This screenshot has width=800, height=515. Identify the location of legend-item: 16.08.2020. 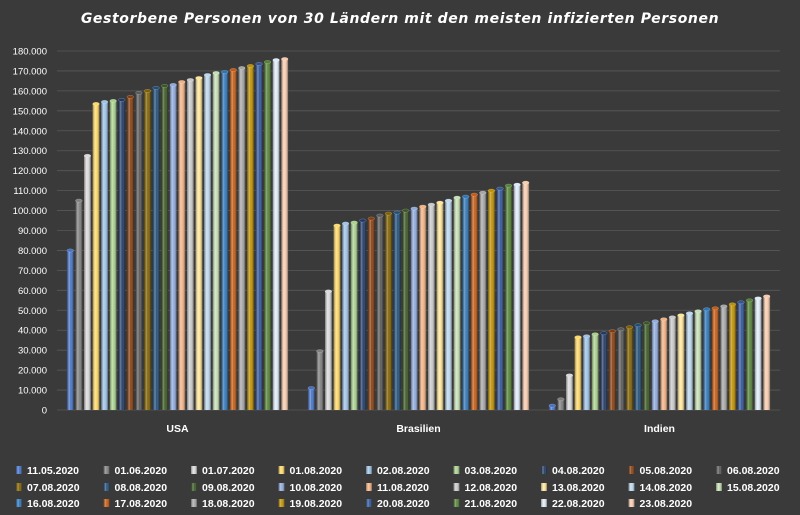
(48, 504).